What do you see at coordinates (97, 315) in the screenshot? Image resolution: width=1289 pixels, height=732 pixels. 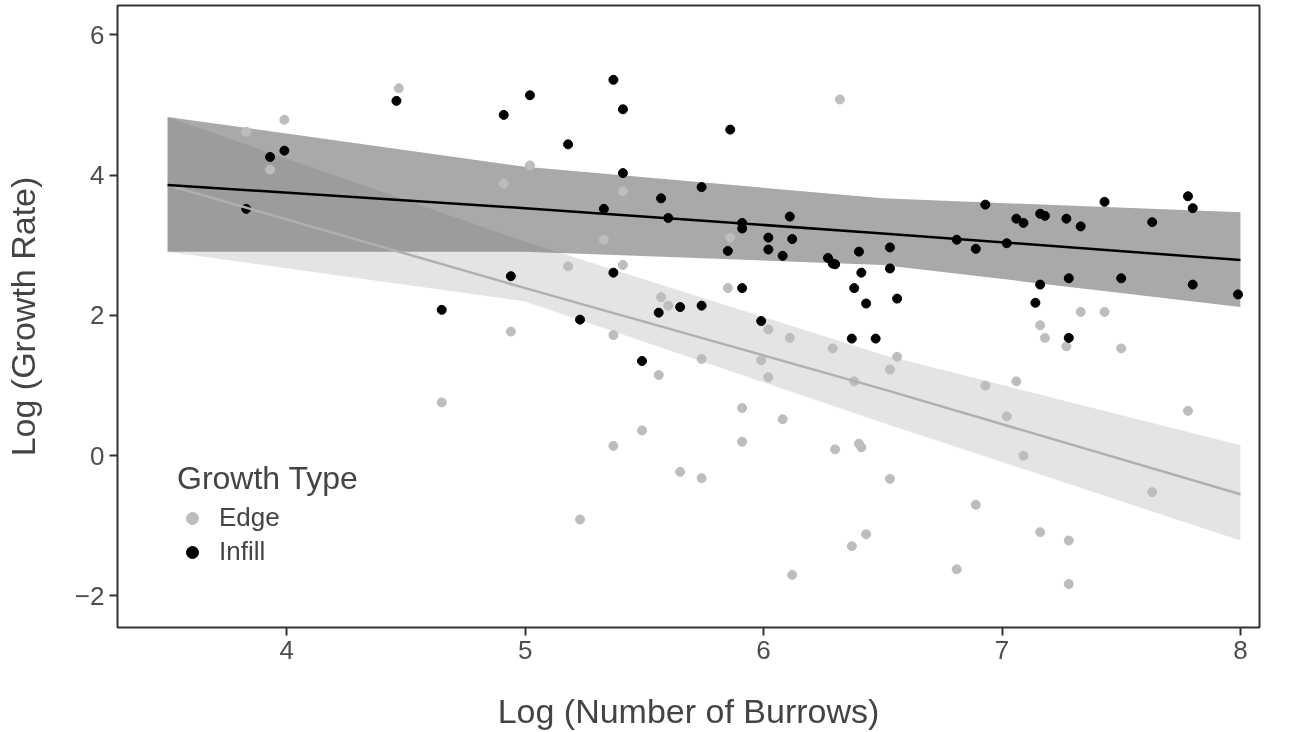 I see `y-tick-label: 2` at bounding box center [97, 315].